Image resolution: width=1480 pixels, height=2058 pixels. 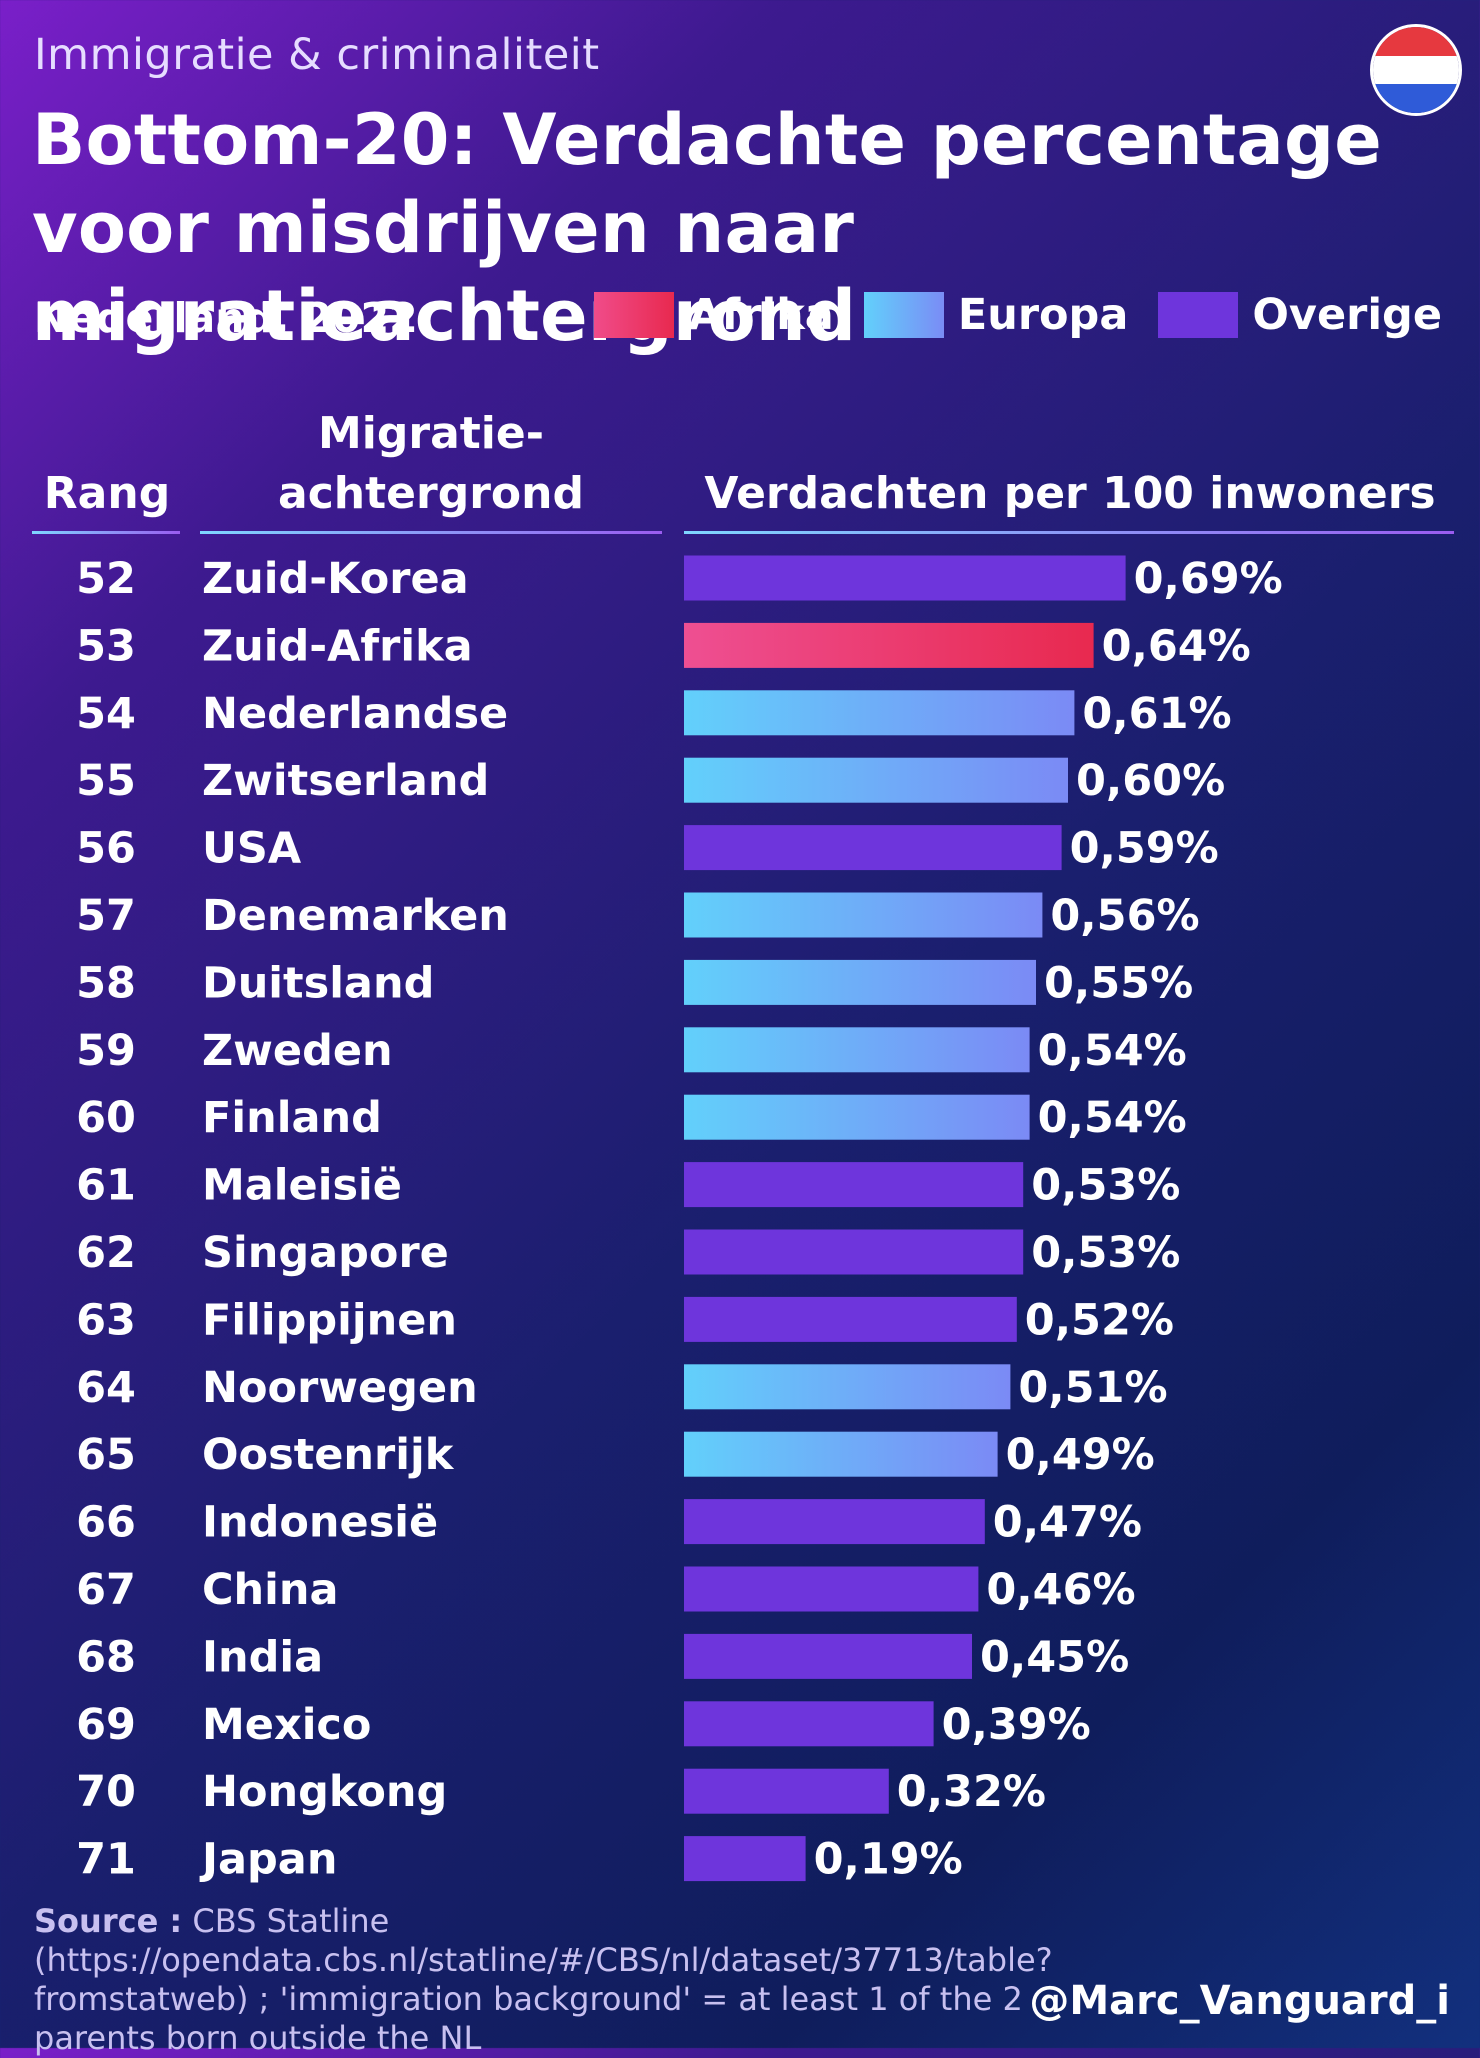 What do you see at coordinates (431, 433) in the screenshot?
I see `column-header-origin-line1: Migratie-` at bounding box center [431, 433].